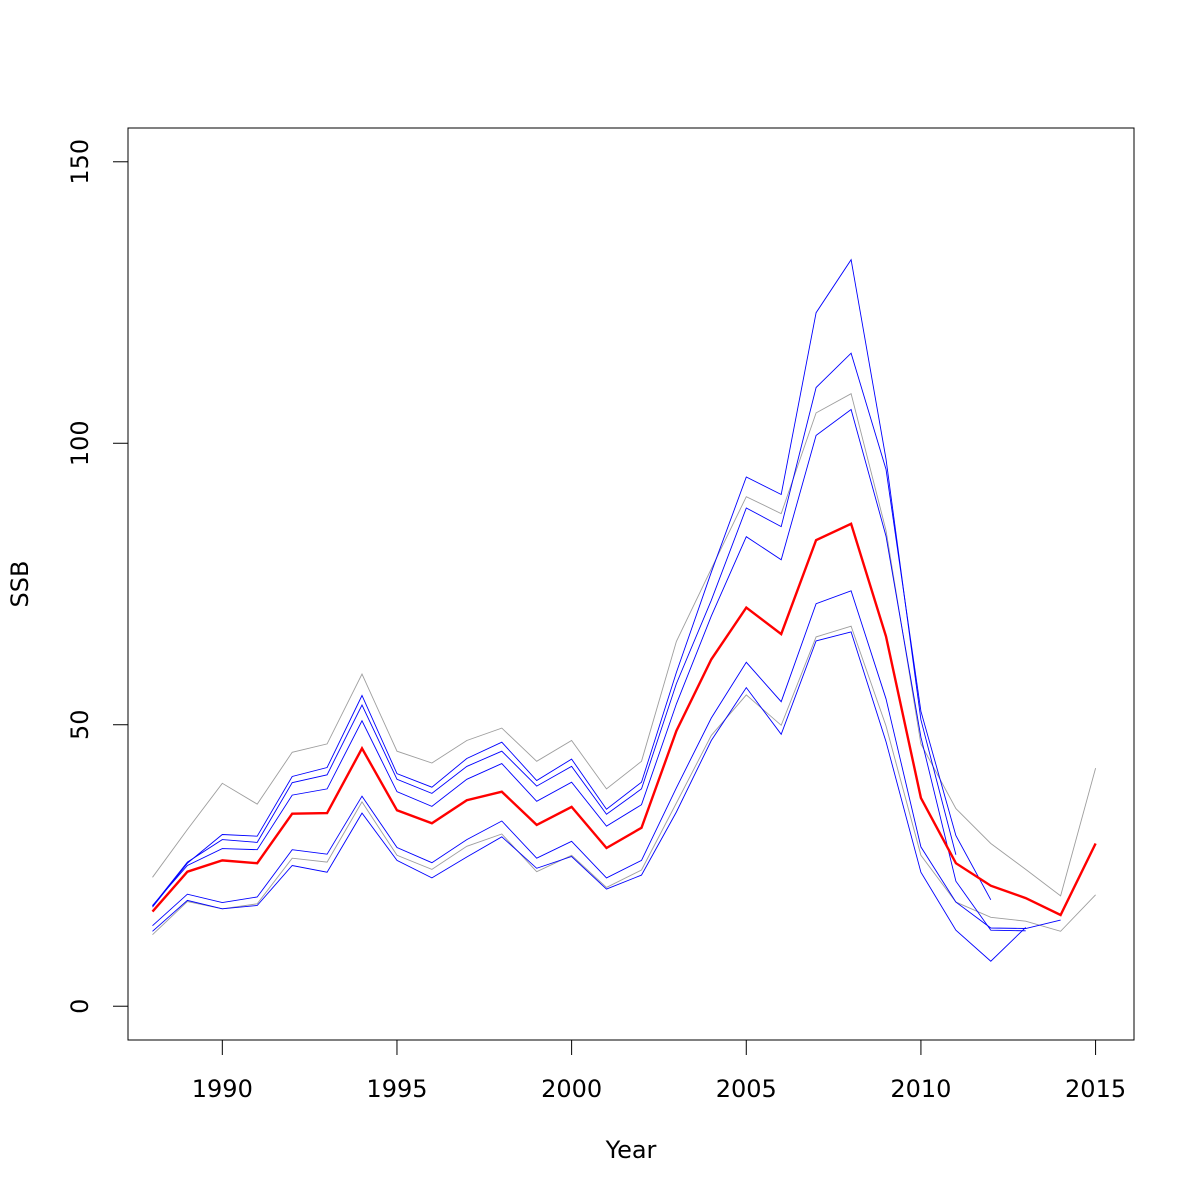  What do you see at coordinates (80, 443) in the screenshot?
I see `y-tick-label: 100` at bounding box center [80, 443].